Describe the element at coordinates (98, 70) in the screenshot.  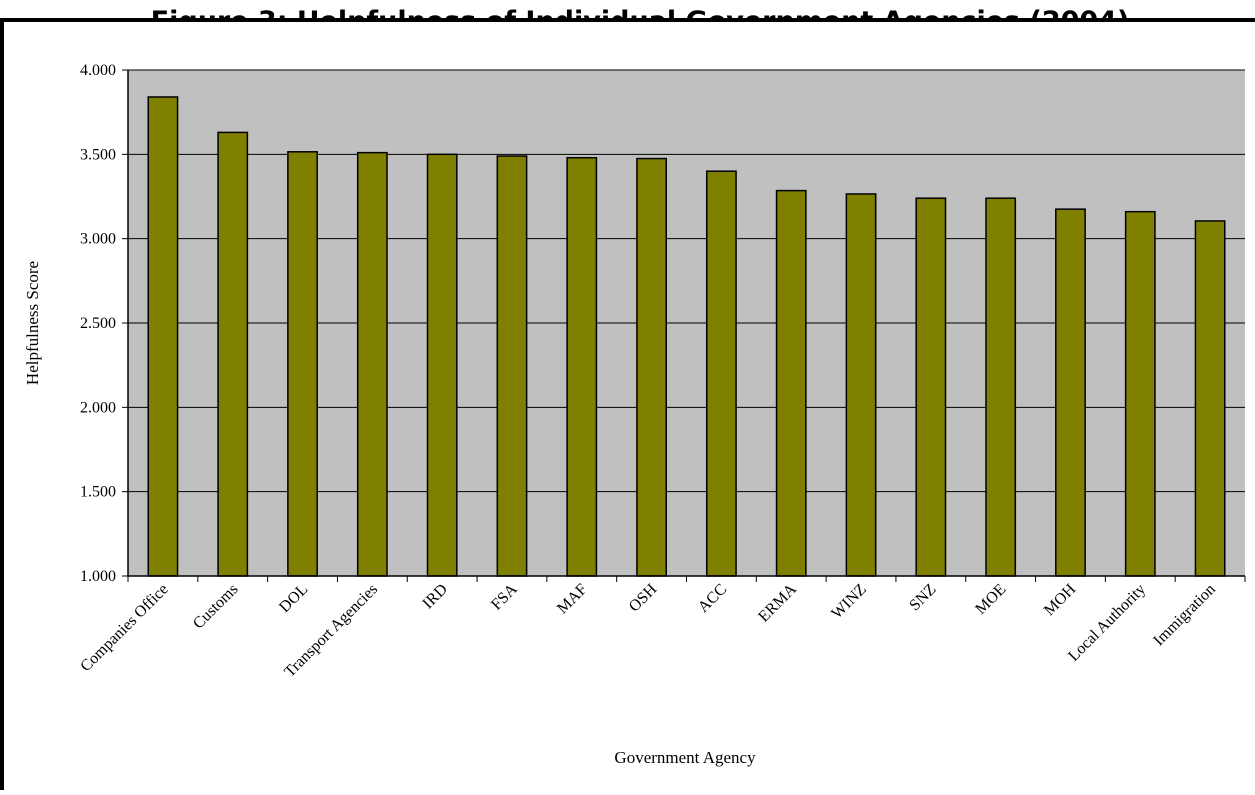
I see `y-tick-label: 4.000` at that location.